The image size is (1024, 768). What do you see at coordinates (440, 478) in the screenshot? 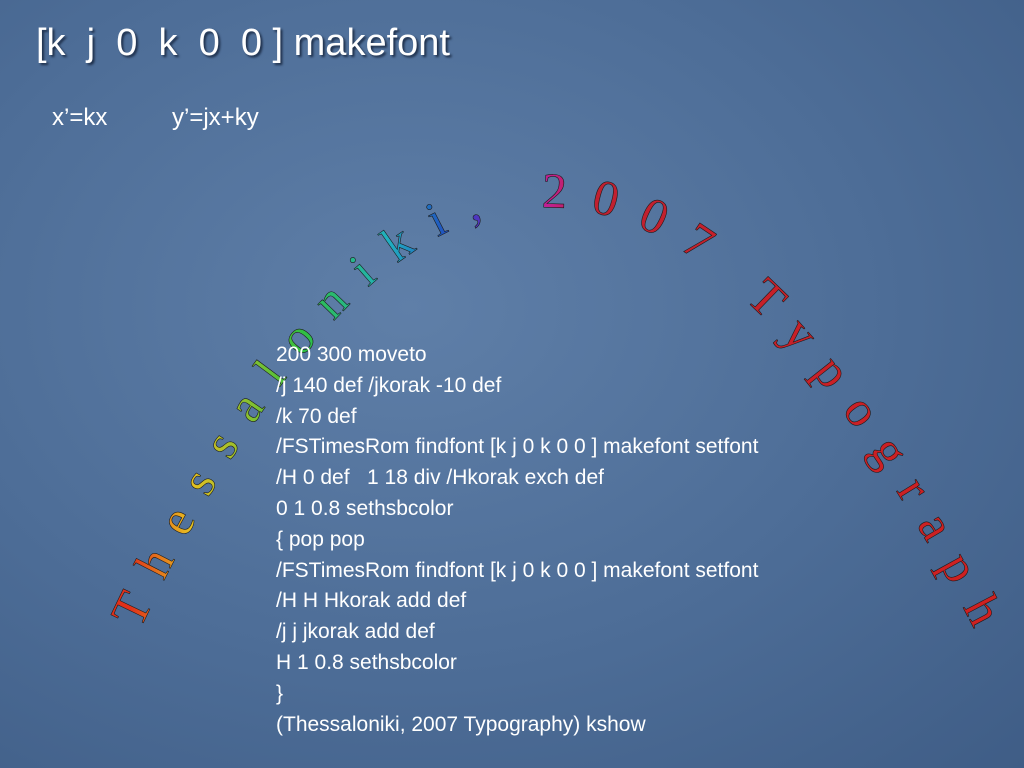
I see `code-line: /H 0 def 1 18 div /Hkorak exch def` at bounding box center [440, 478].